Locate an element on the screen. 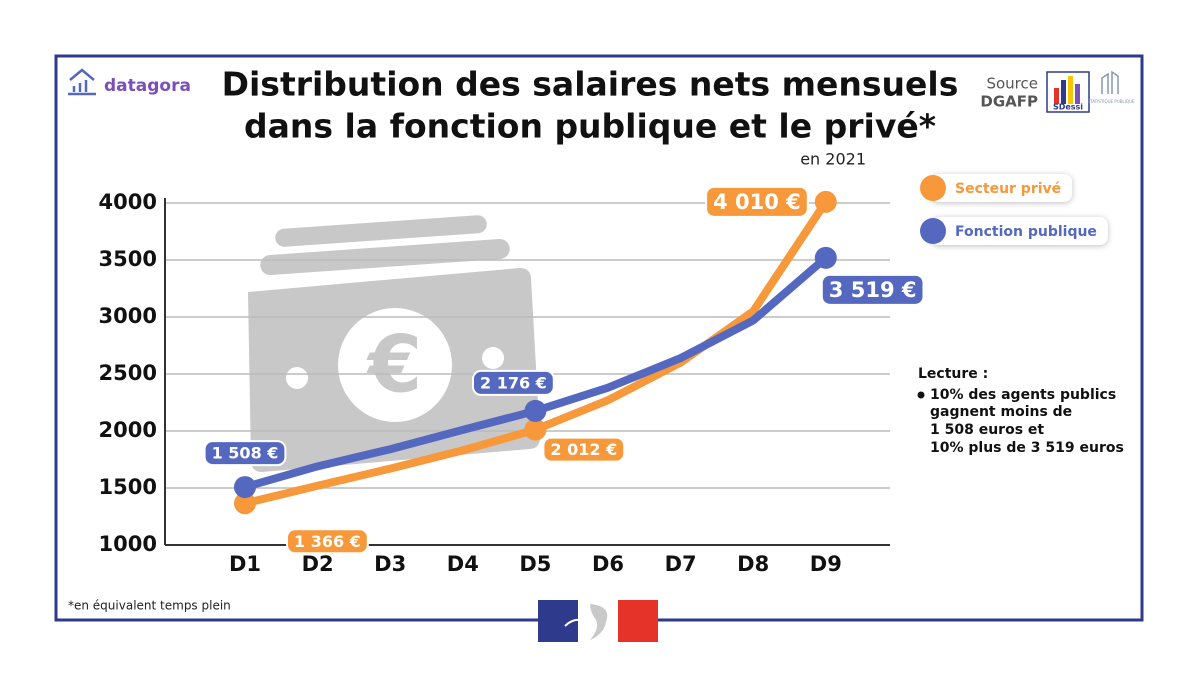 The image size is (1200, 675). legend-label: Fonction publique is located at coordinates (1026, 232).